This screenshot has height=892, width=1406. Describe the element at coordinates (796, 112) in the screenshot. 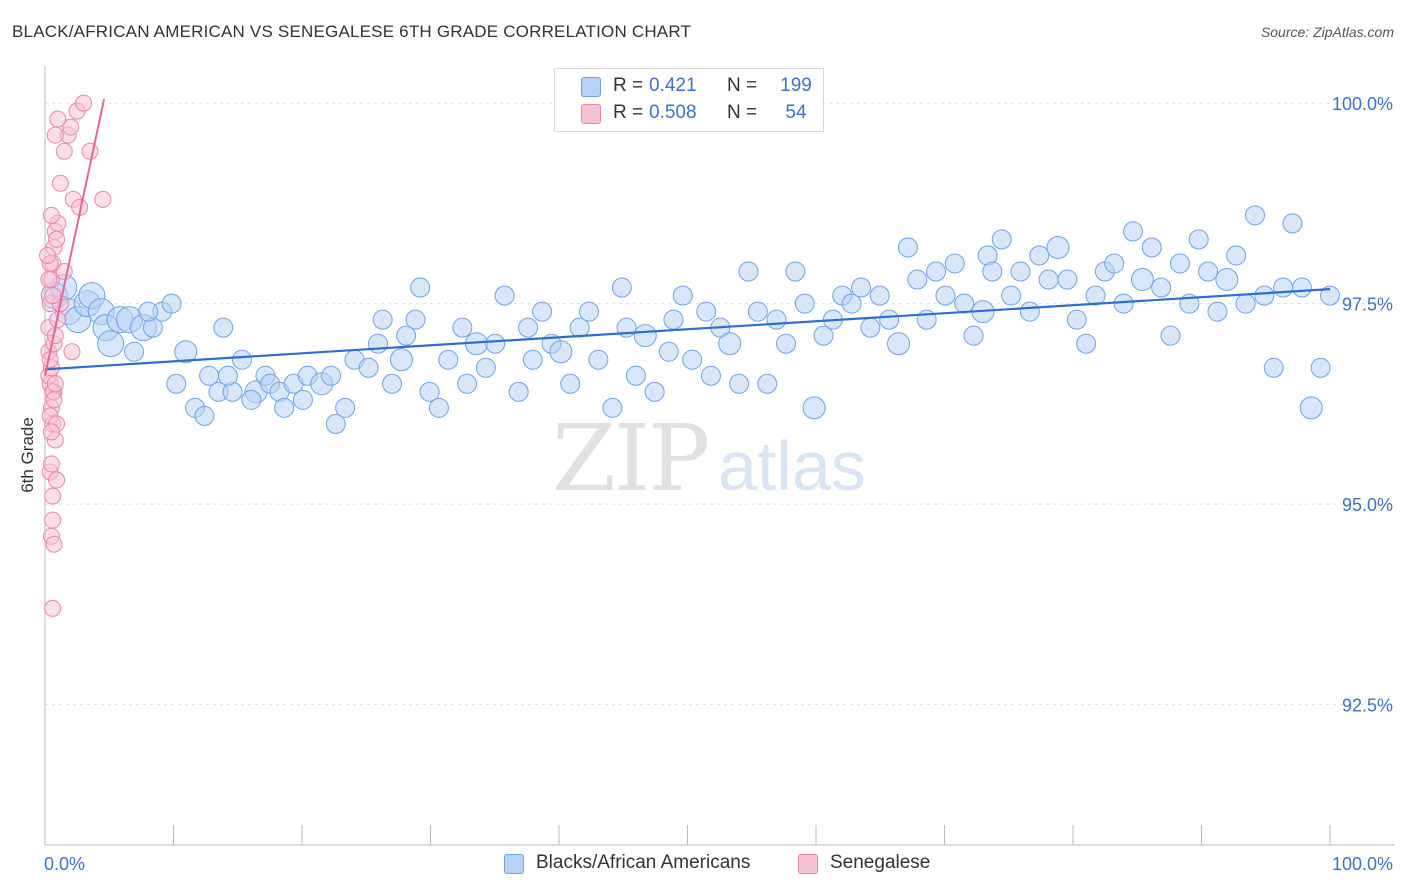

I see `n-value: 54` at that location.